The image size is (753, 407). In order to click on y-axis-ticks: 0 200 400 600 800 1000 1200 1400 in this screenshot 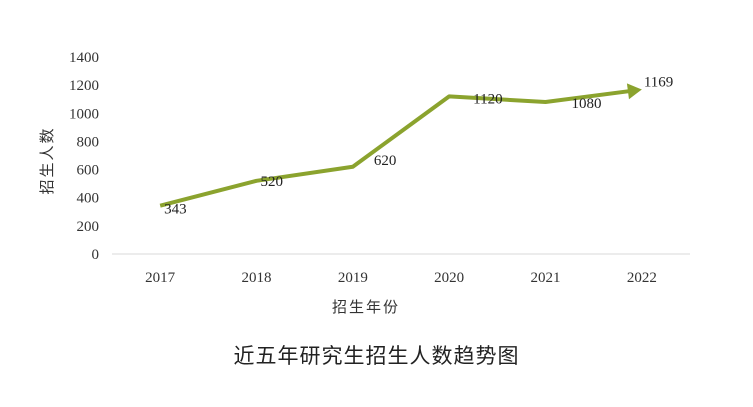, I will do `click(84, 156)`.